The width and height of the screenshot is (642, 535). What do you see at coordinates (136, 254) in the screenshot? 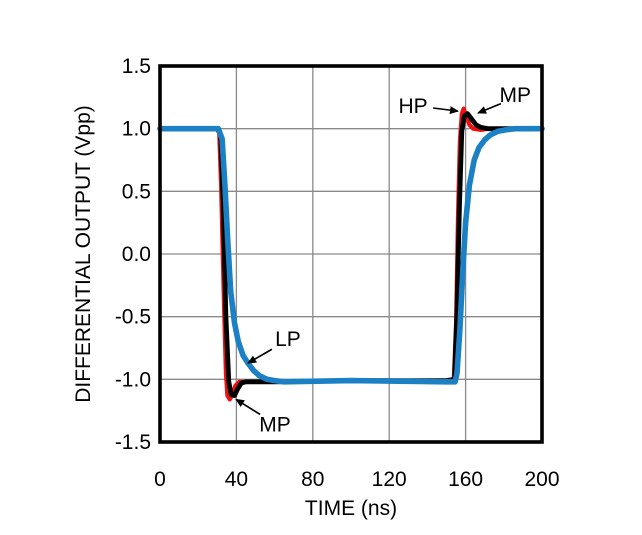
I see `y-tick-label: 0.0` at bounding box center [136, 254].